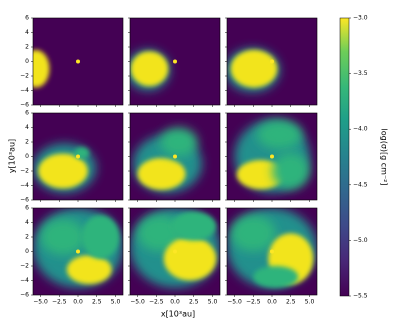 The image size is (399, 336). What do you see at coordinates (360, 73) in the screenshot?
I see `colorbar-tick-label: −3.5` at bounding box center [360, 73].